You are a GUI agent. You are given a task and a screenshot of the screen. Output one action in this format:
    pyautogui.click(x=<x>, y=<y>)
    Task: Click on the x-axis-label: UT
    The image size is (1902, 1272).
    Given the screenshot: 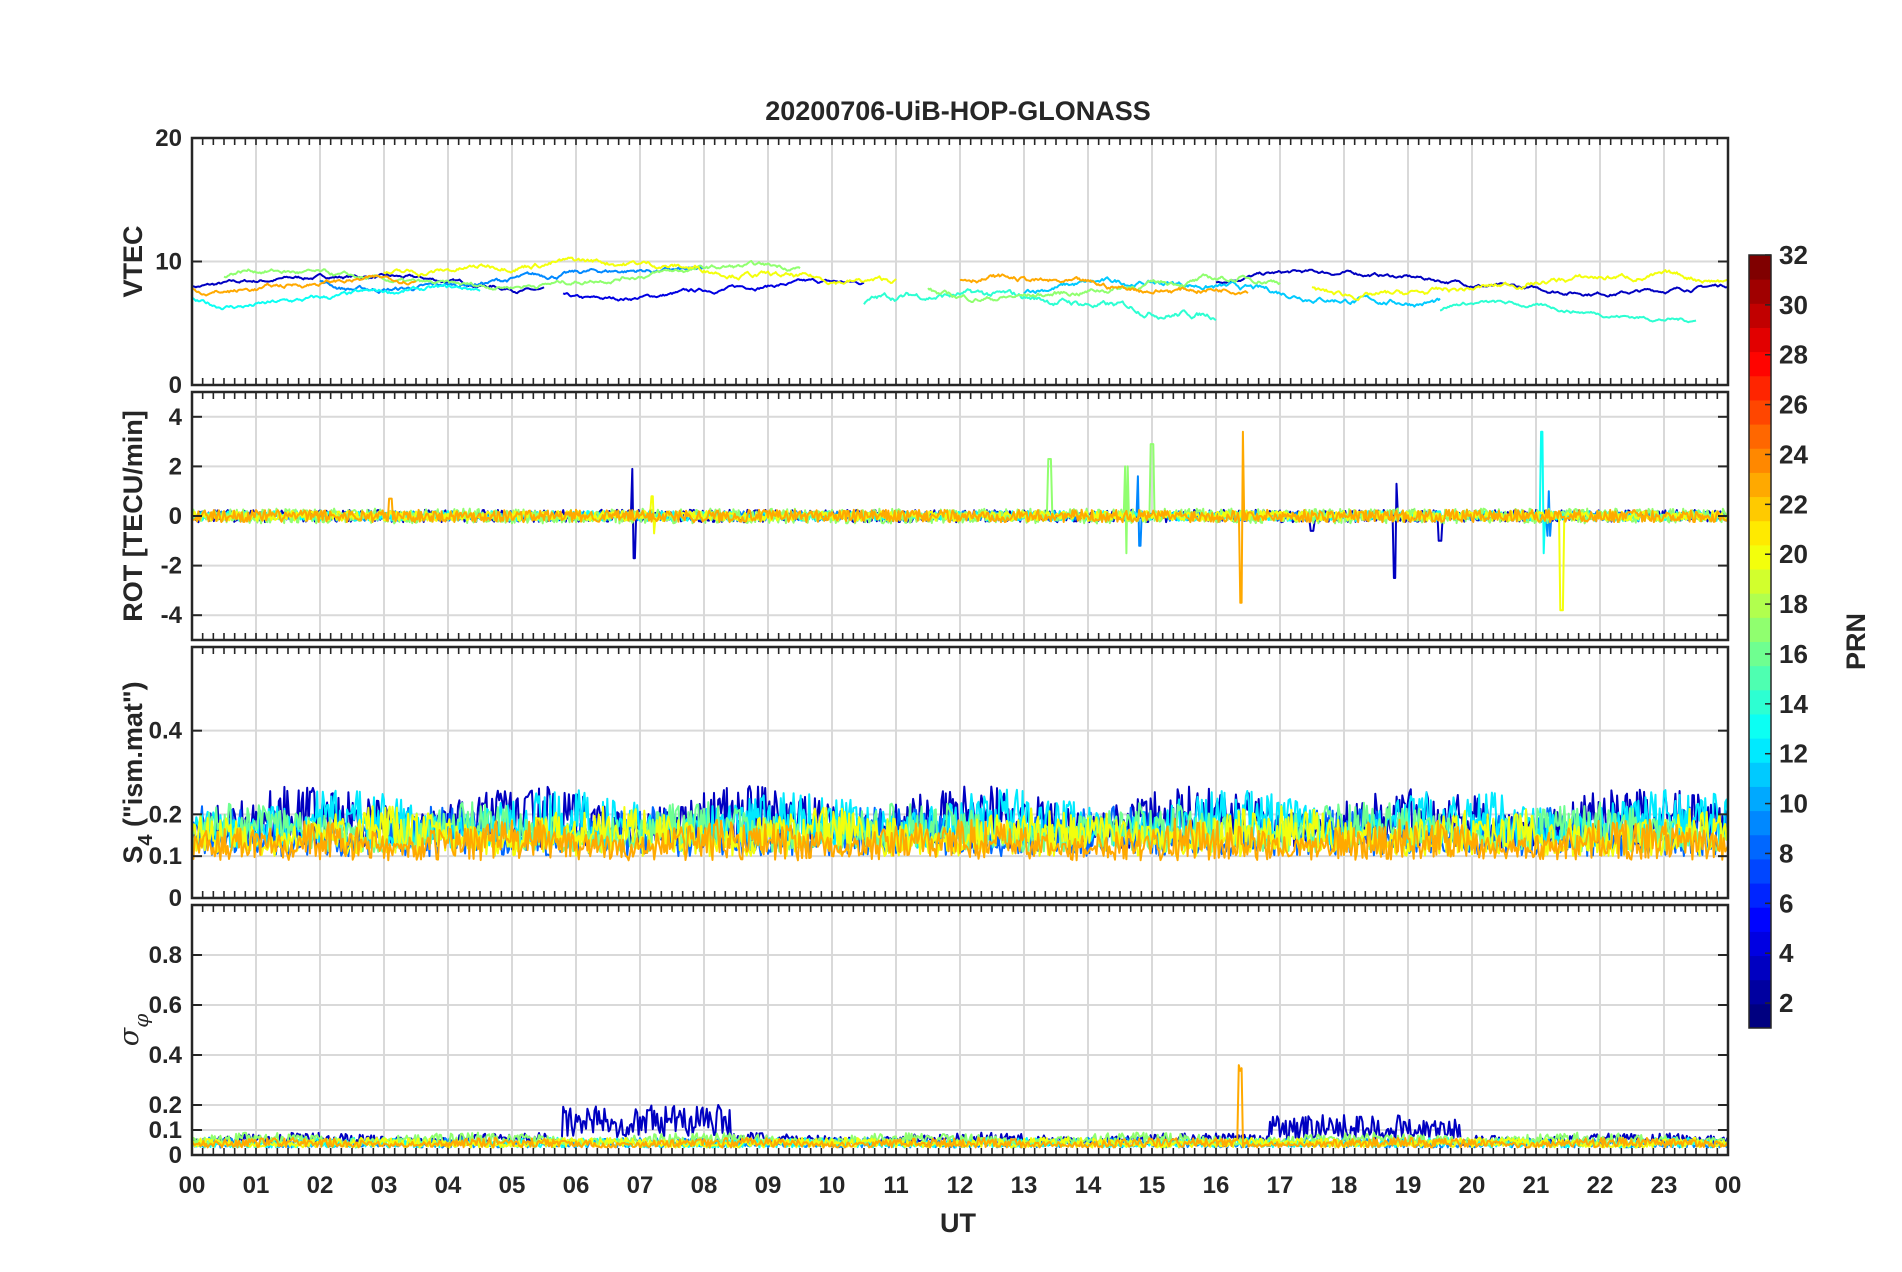 What is the action you would take?
    pyautogui.click(x=958, y=1223)
    